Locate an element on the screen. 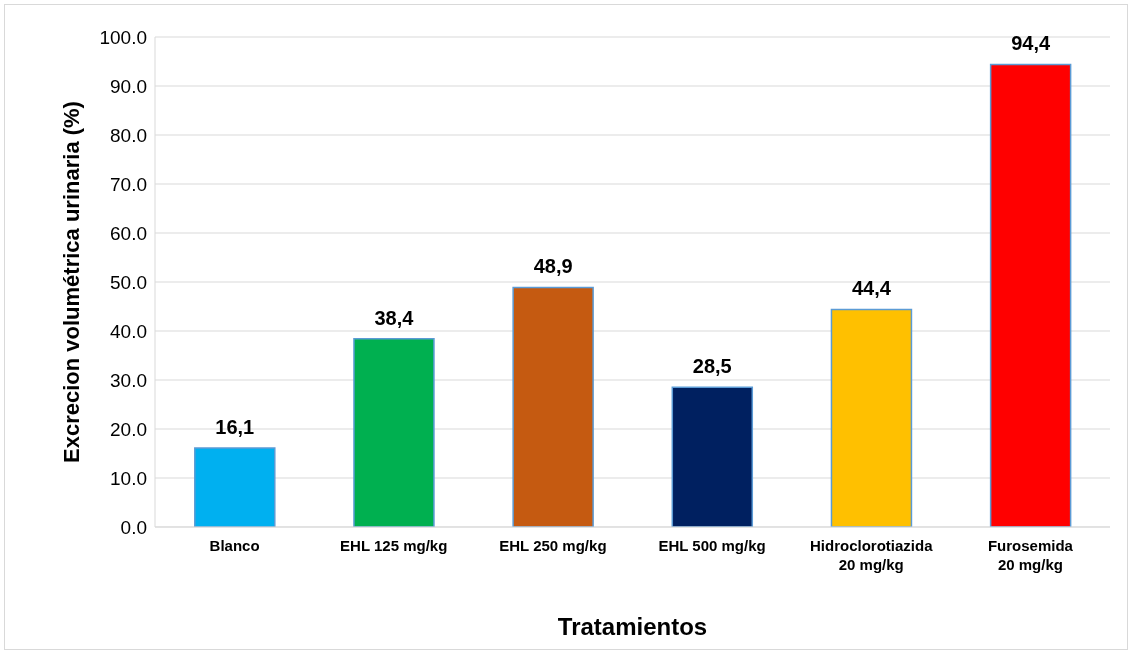 Image resolution: width=1132 pixels, height=653 pixels. y-tick-label: 50.0 is located at coordinates (128, 282).